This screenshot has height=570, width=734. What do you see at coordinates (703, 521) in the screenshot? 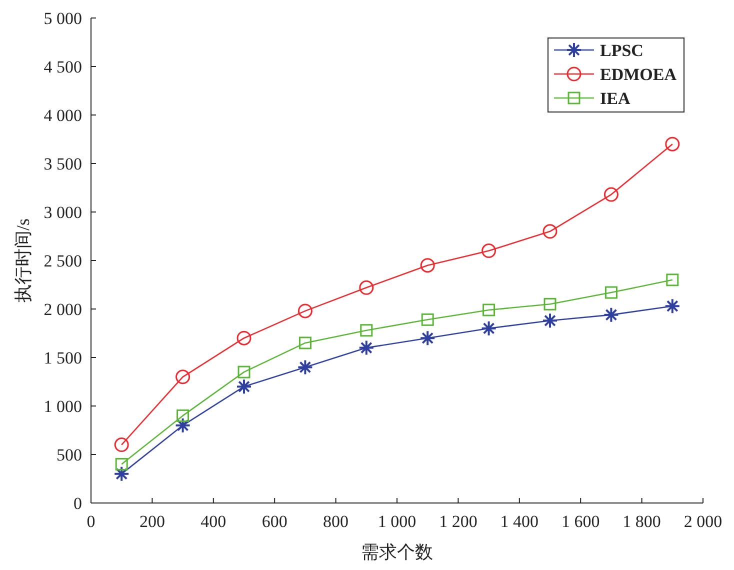
I see `x-tick-label: 2 000` at bounding box center [703, 521].